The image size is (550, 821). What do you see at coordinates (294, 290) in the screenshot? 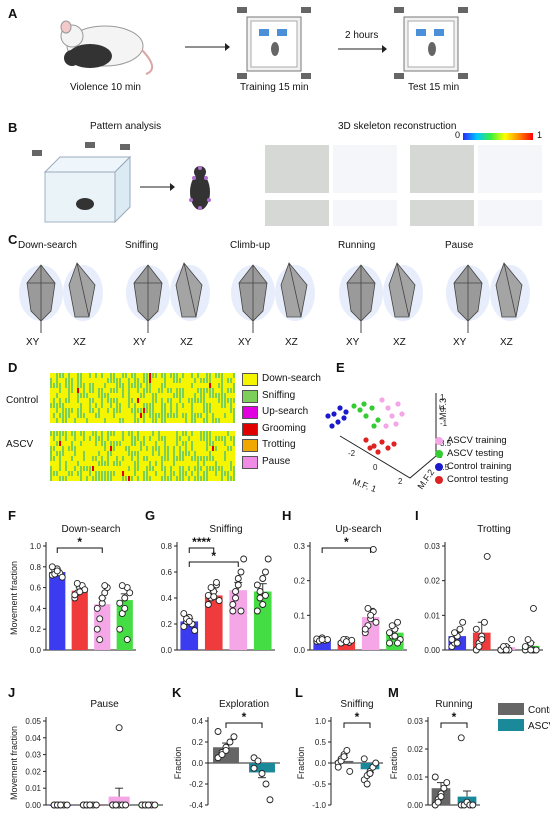
I see `skeleton-xz` at bounding box center [294, 290].